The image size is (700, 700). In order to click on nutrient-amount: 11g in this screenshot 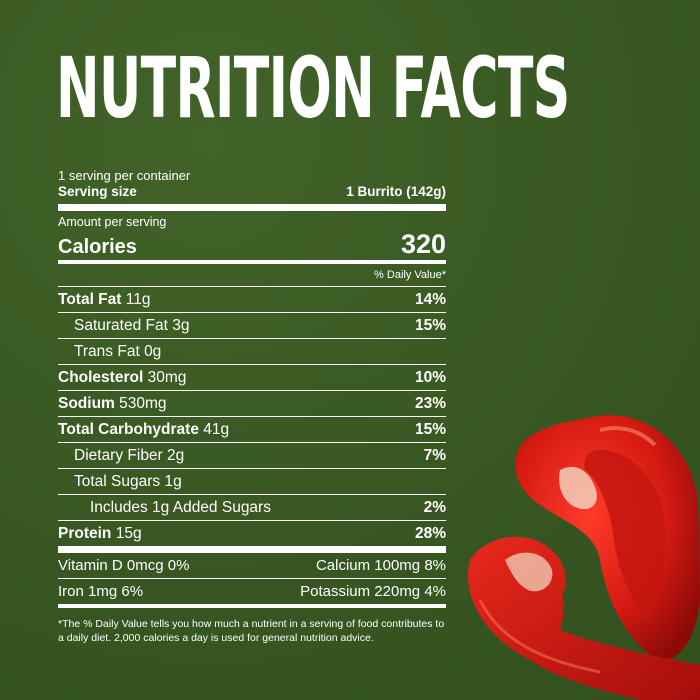, I will do `click(138, 299)`.